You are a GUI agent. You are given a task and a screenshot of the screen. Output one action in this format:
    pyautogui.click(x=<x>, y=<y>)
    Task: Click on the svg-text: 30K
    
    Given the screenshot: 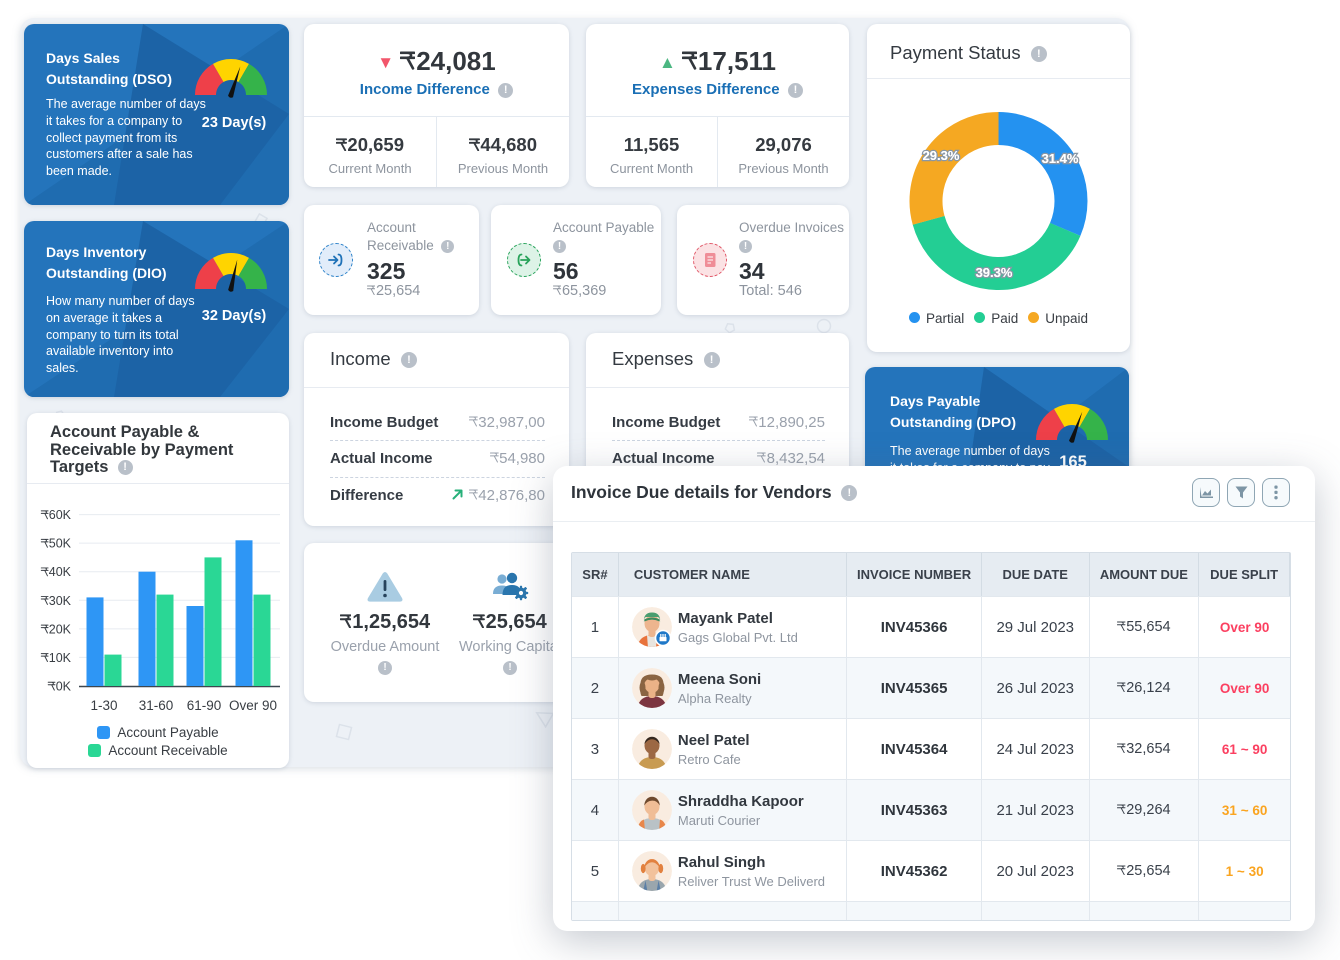 What is the action you would take?
    pyautogui.click(x=60, y=601)
    